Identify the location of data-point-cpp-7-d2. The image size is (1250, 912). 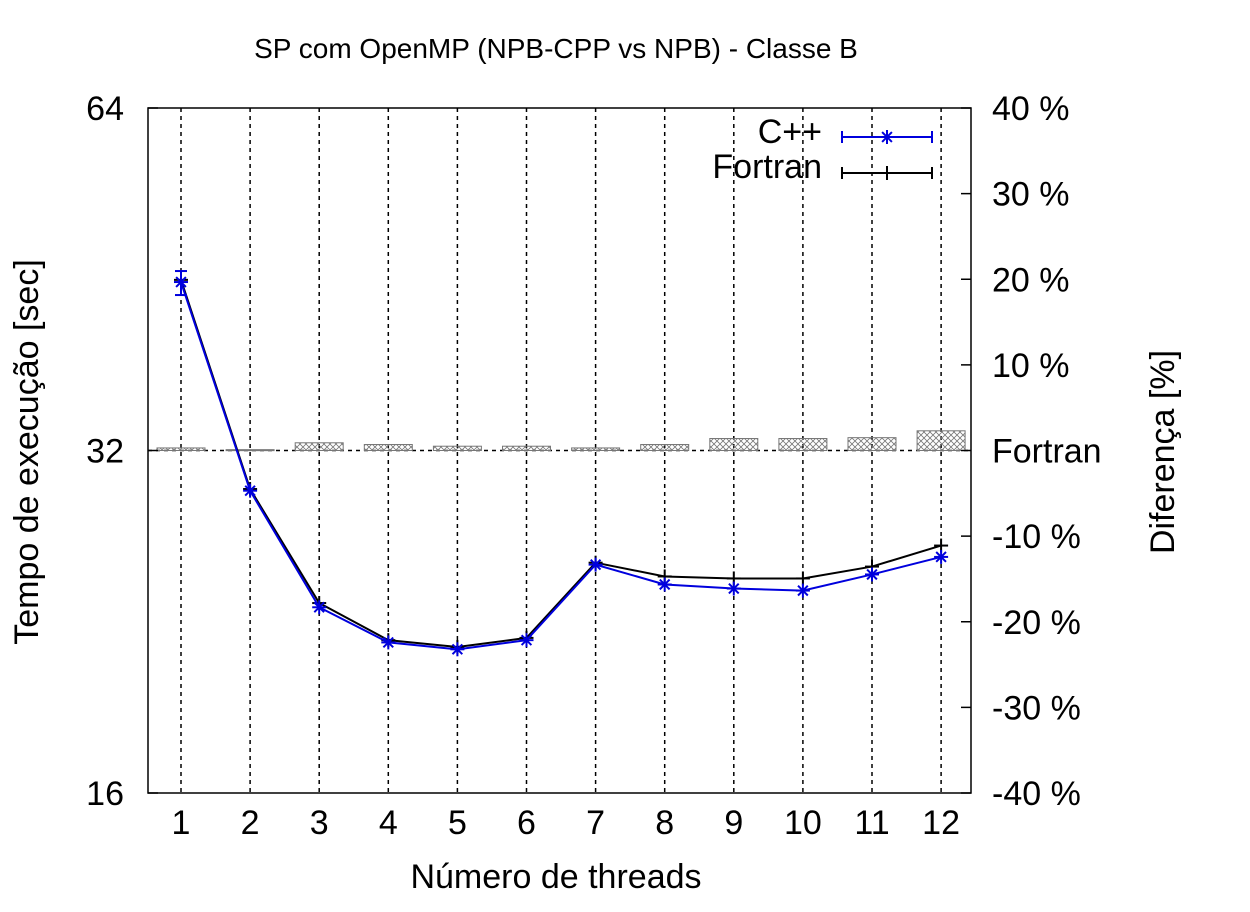
(595, 565).